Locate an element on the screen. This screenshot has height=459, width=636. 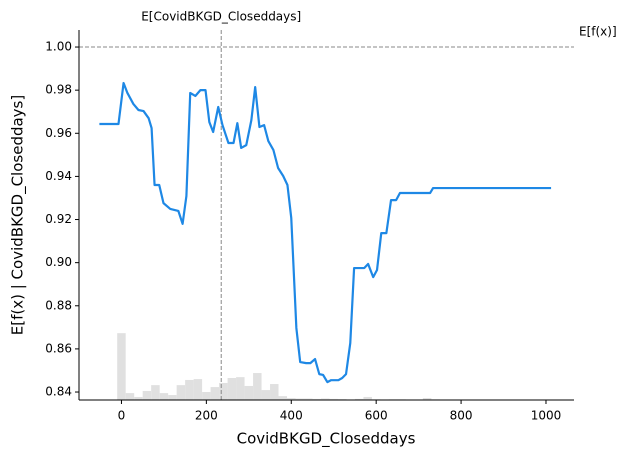
expected-x-label: E[CovidBKGD_Closeddays] is located at coordinates (221, 17).